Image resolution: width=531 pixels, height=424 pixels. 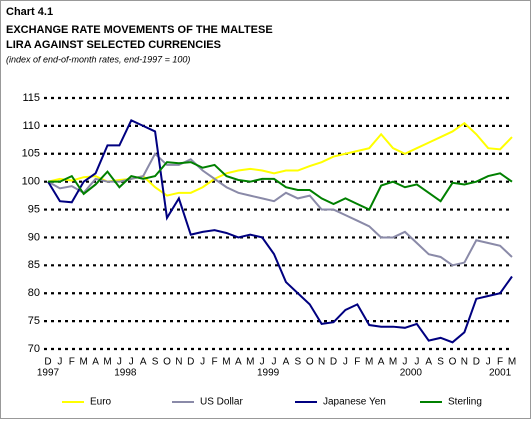 I want to click on legend-label: Sterling, so click(x=465, y=402).